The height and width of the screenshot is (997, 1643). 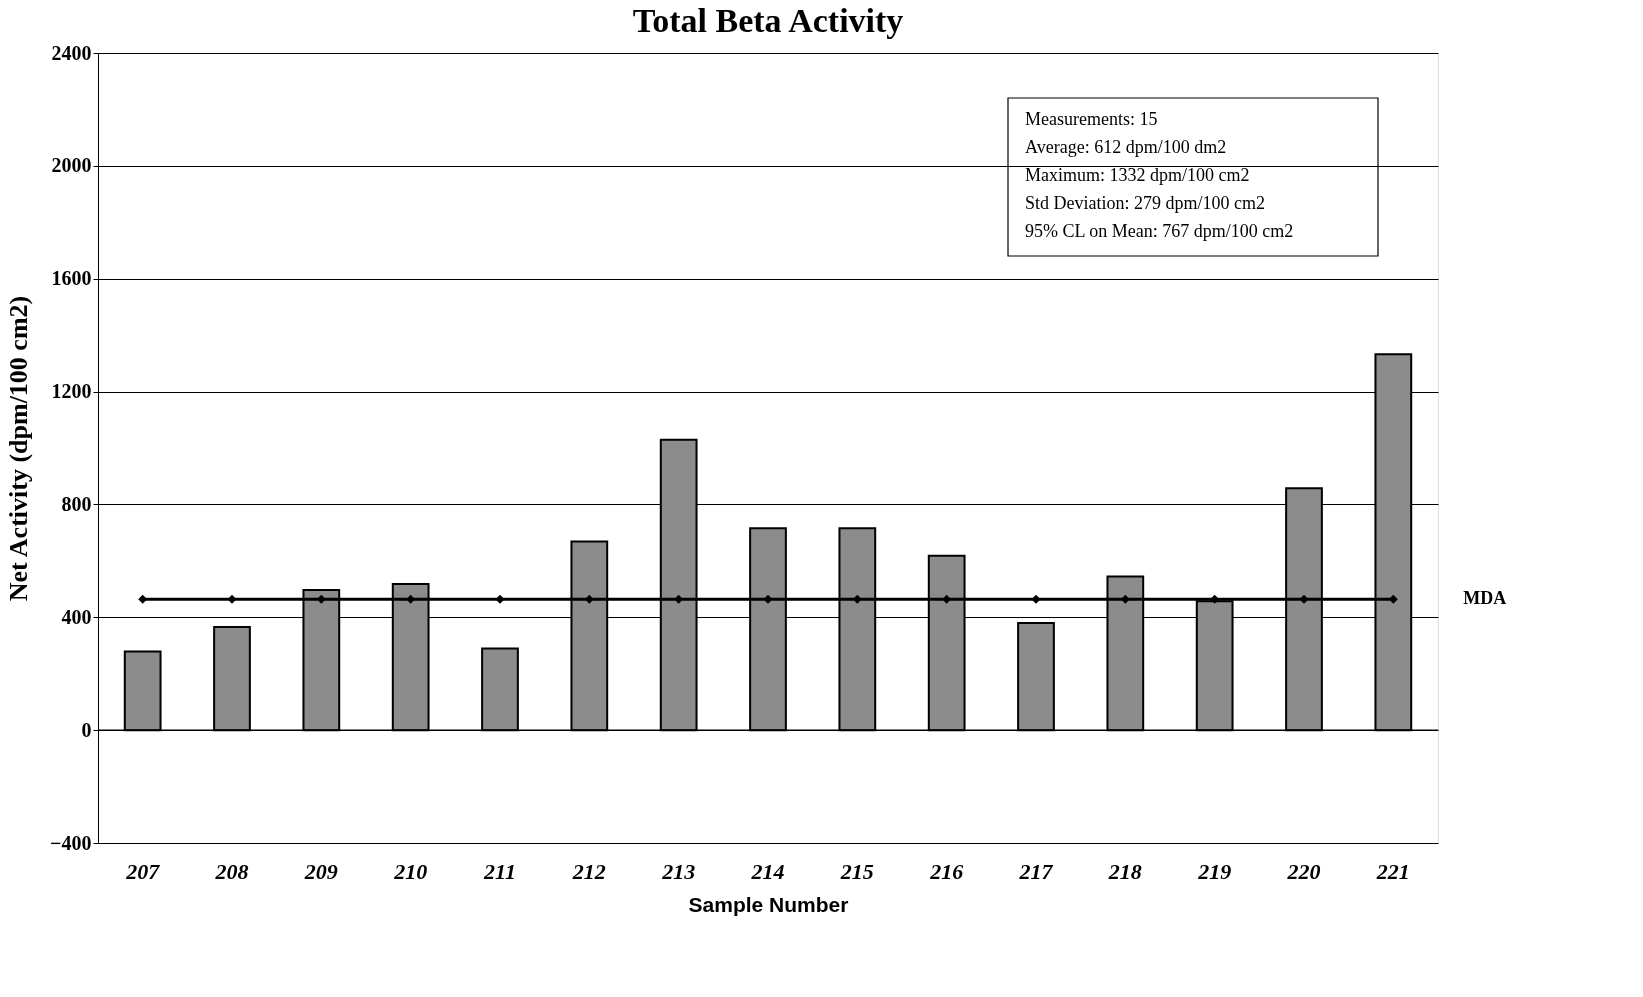 What do you see at coordinates (143, 871) in the screenshot?
I see `x-tick-label: 207` at bounding box center [143, 871].